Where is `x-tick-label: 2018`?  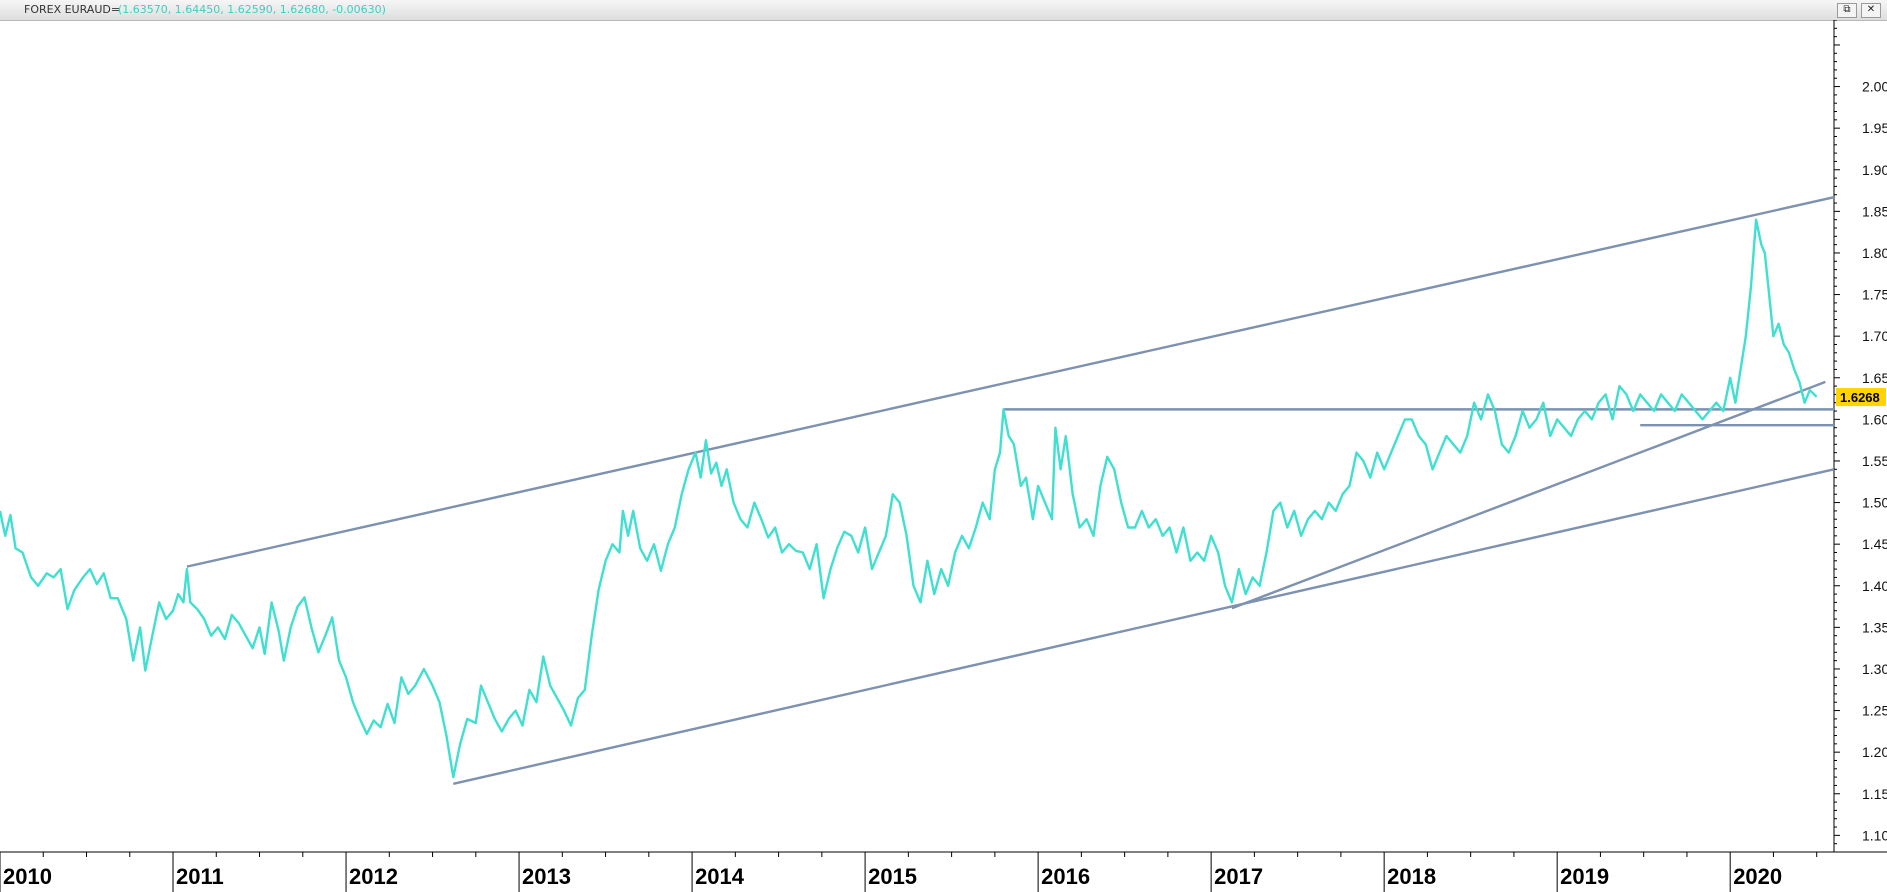
x-tick-label: 2018 is located at coordinates (1411, 876).